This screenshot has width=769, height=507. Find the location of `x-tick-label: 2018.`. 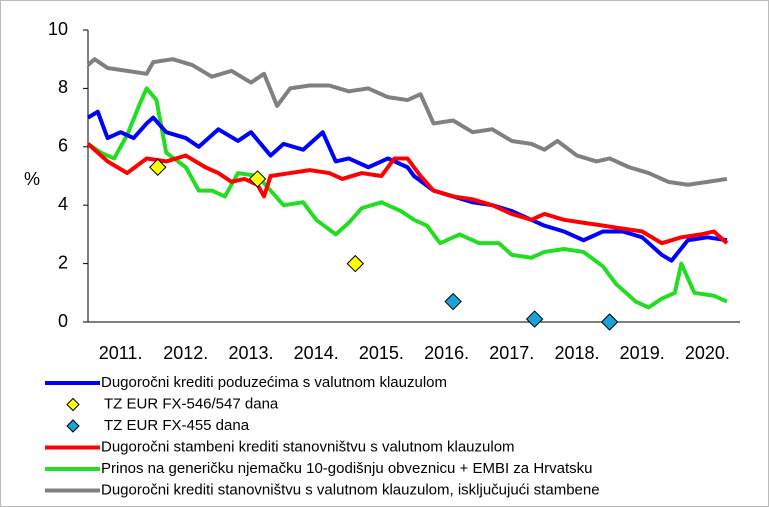

x-tick-label: 2018. is located at coordinates (576, 353).